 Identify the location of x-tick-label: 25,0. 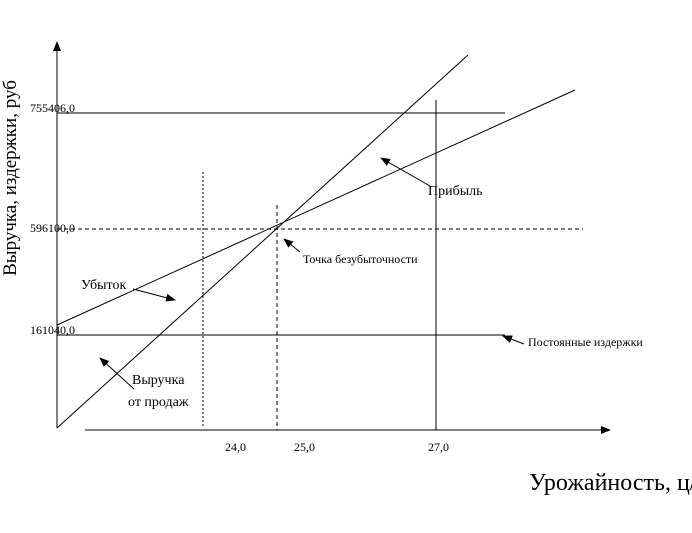
(304, 447).